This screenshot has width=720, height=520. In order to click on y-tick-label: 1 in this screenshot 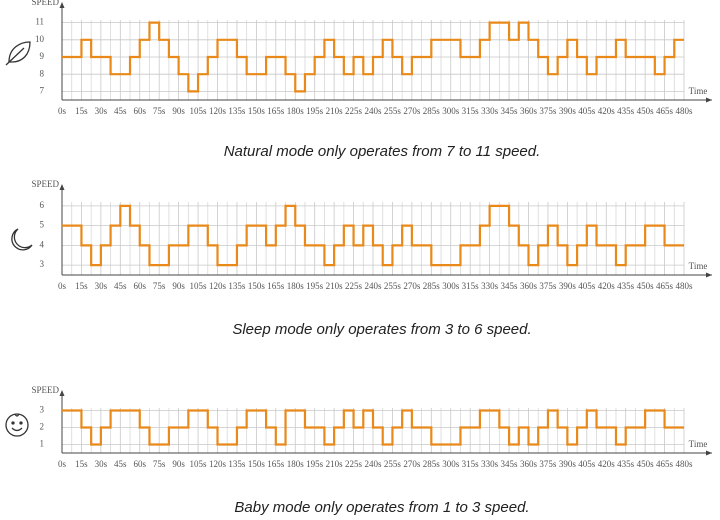, I will do `click(42, 444)`.